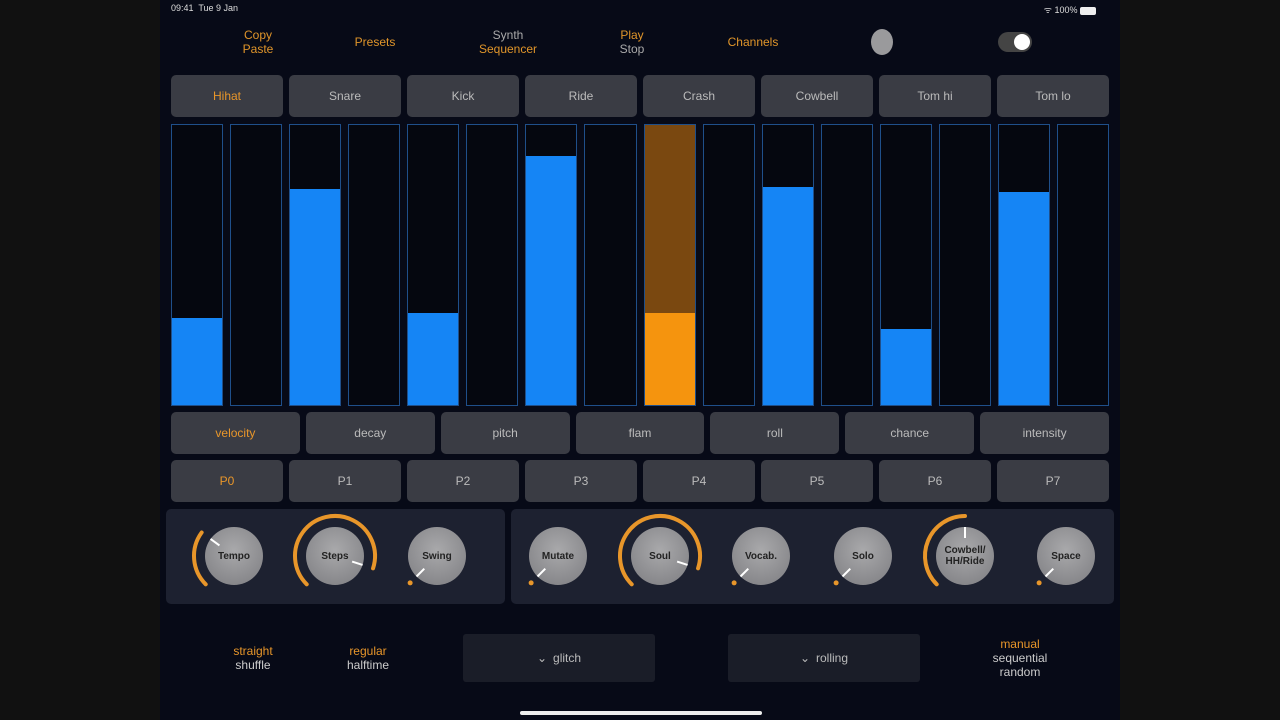  What do you see at coordinates (227, 481) in the screenshot?
I see `pattern-tab-p0: P0` at bounding box center [227, 481].